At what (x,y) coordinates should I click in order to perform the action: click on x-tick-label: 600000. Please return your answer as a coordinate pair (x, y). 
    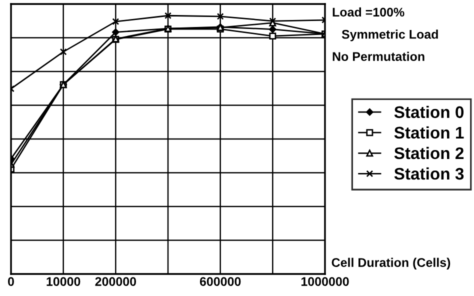
    Looking at the image, I should click on (220, 281).